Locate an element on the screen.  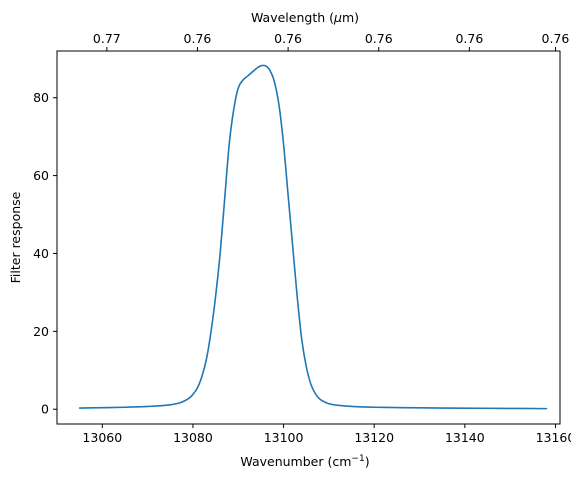
y-tick-label: 0 is located at coordinates (45, 409).